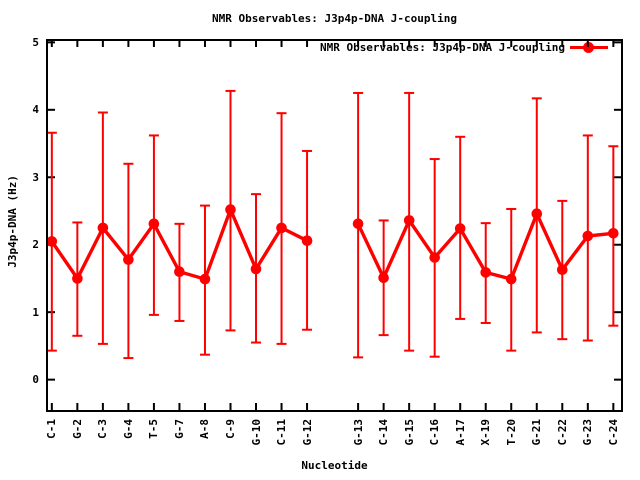 The width and height of the screenshot is (640, 480). I want to click on x-tick-label: G-2, so click(77, 429).